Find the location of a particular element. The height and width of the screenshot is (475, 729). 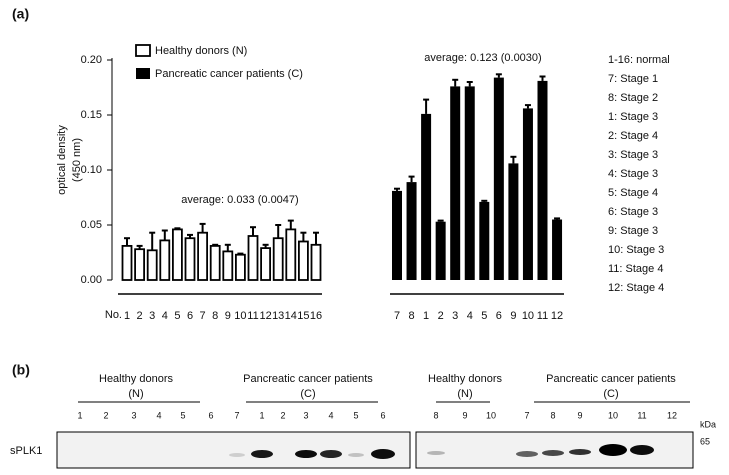

stage-label: 8: Stage 2 is located at coordinates (633, 98).